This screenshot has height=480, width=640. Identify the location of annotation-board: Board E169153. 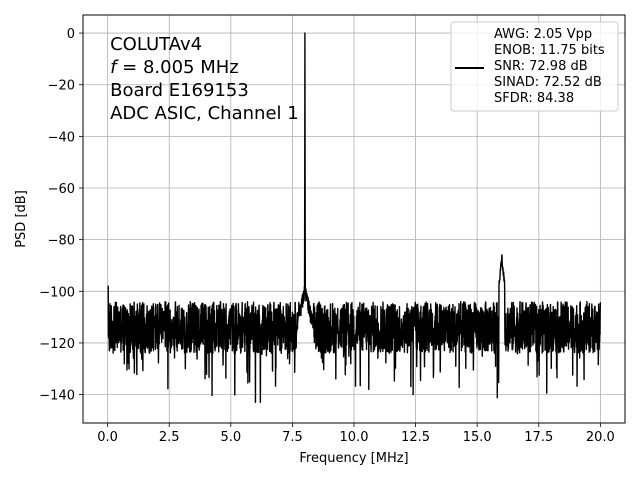
(179, 90).